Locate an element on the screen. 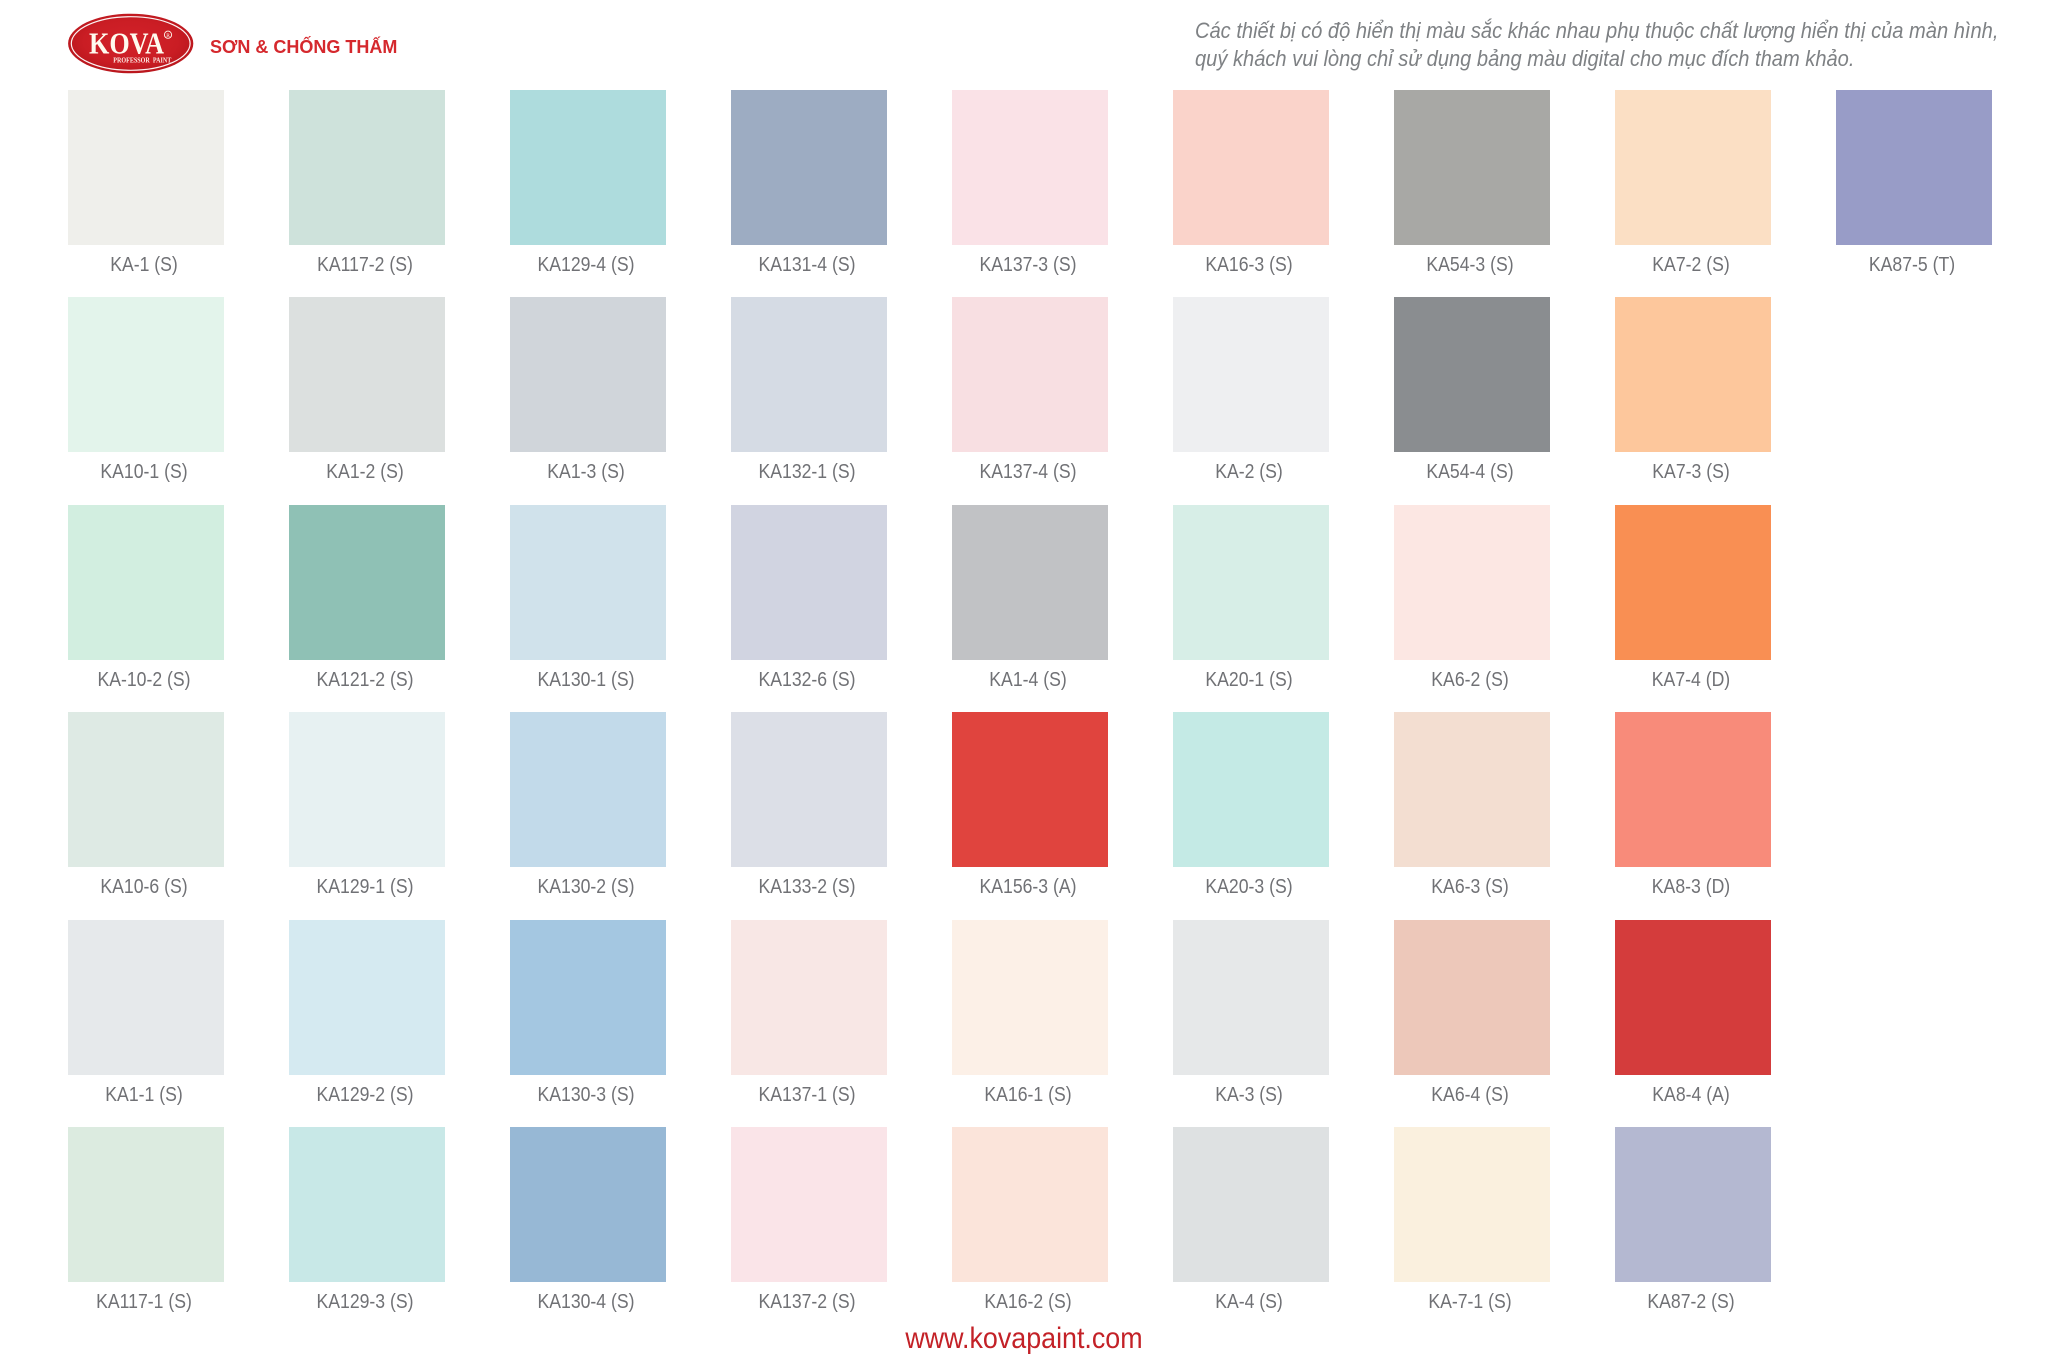 This screenshot has width=2048, height=1365. svg-text: PROFESSOR PAINT is located at coordinates (142, 60).